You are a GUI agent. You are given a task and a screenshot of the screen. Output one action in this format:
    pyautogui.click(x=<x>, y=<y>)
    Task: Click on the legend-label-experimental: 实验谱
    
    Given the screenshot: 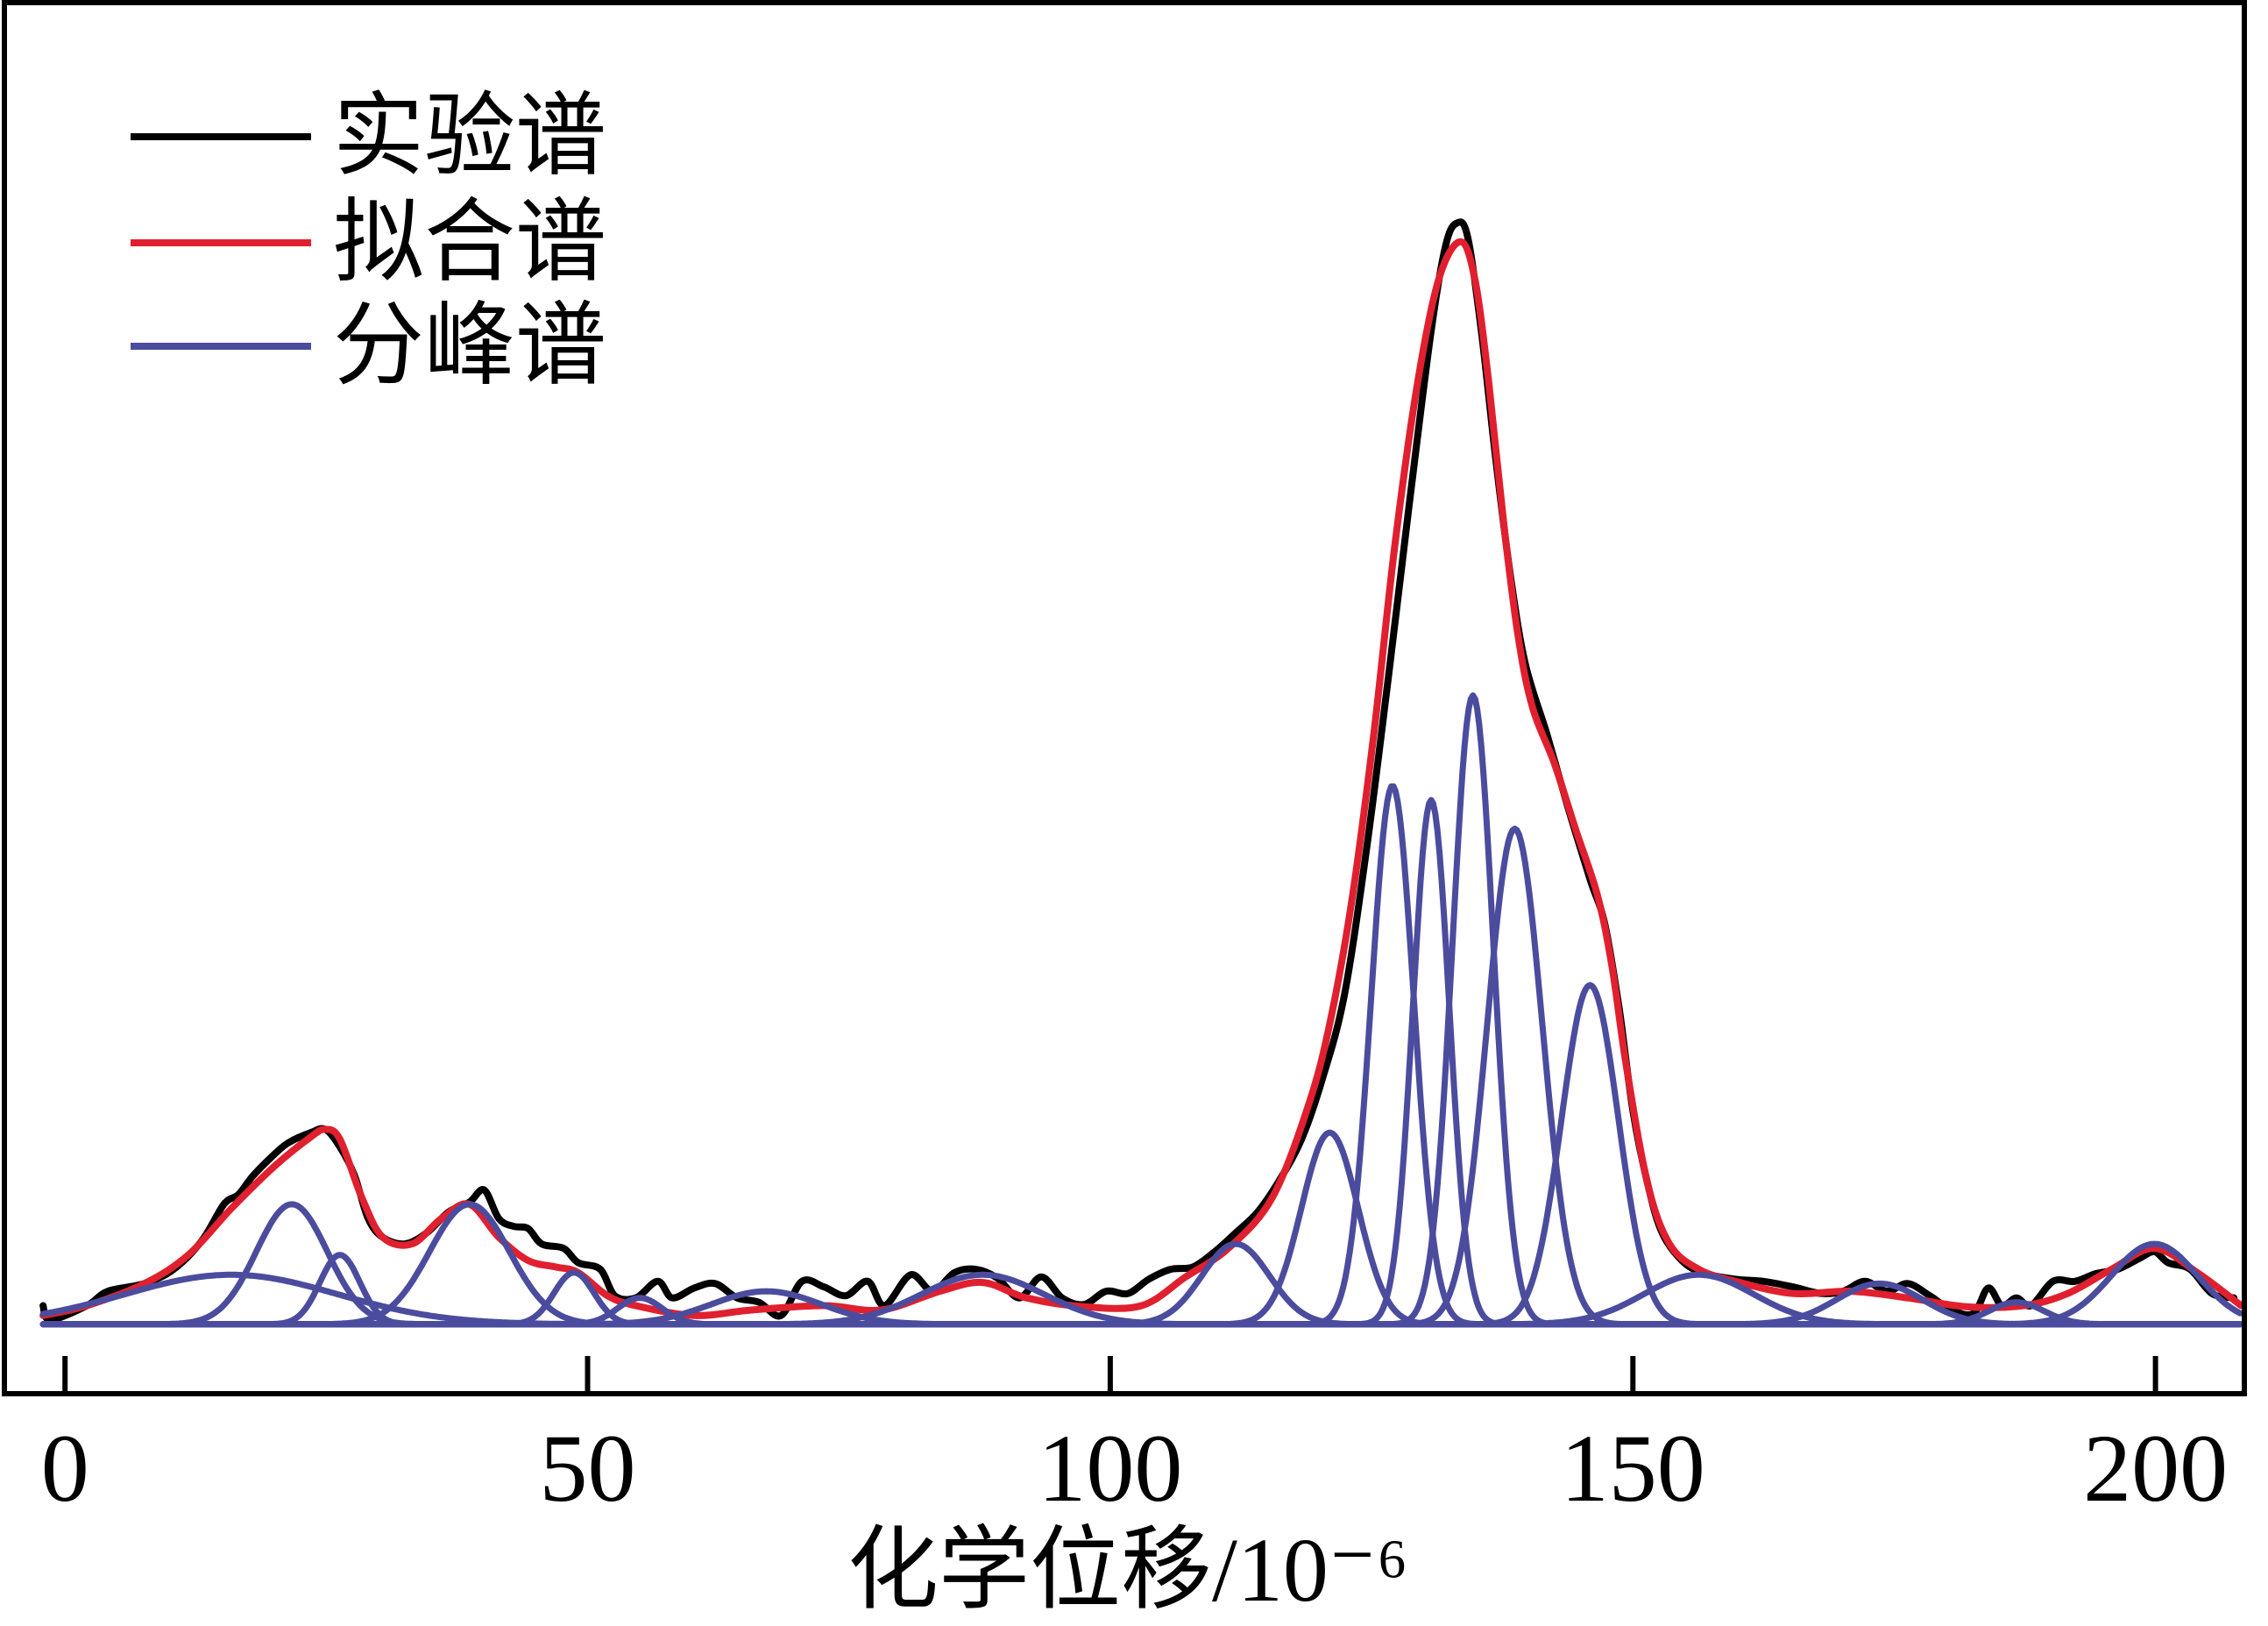 What is the action you would take?
    pyautogui.click(x=469, y=137)
    